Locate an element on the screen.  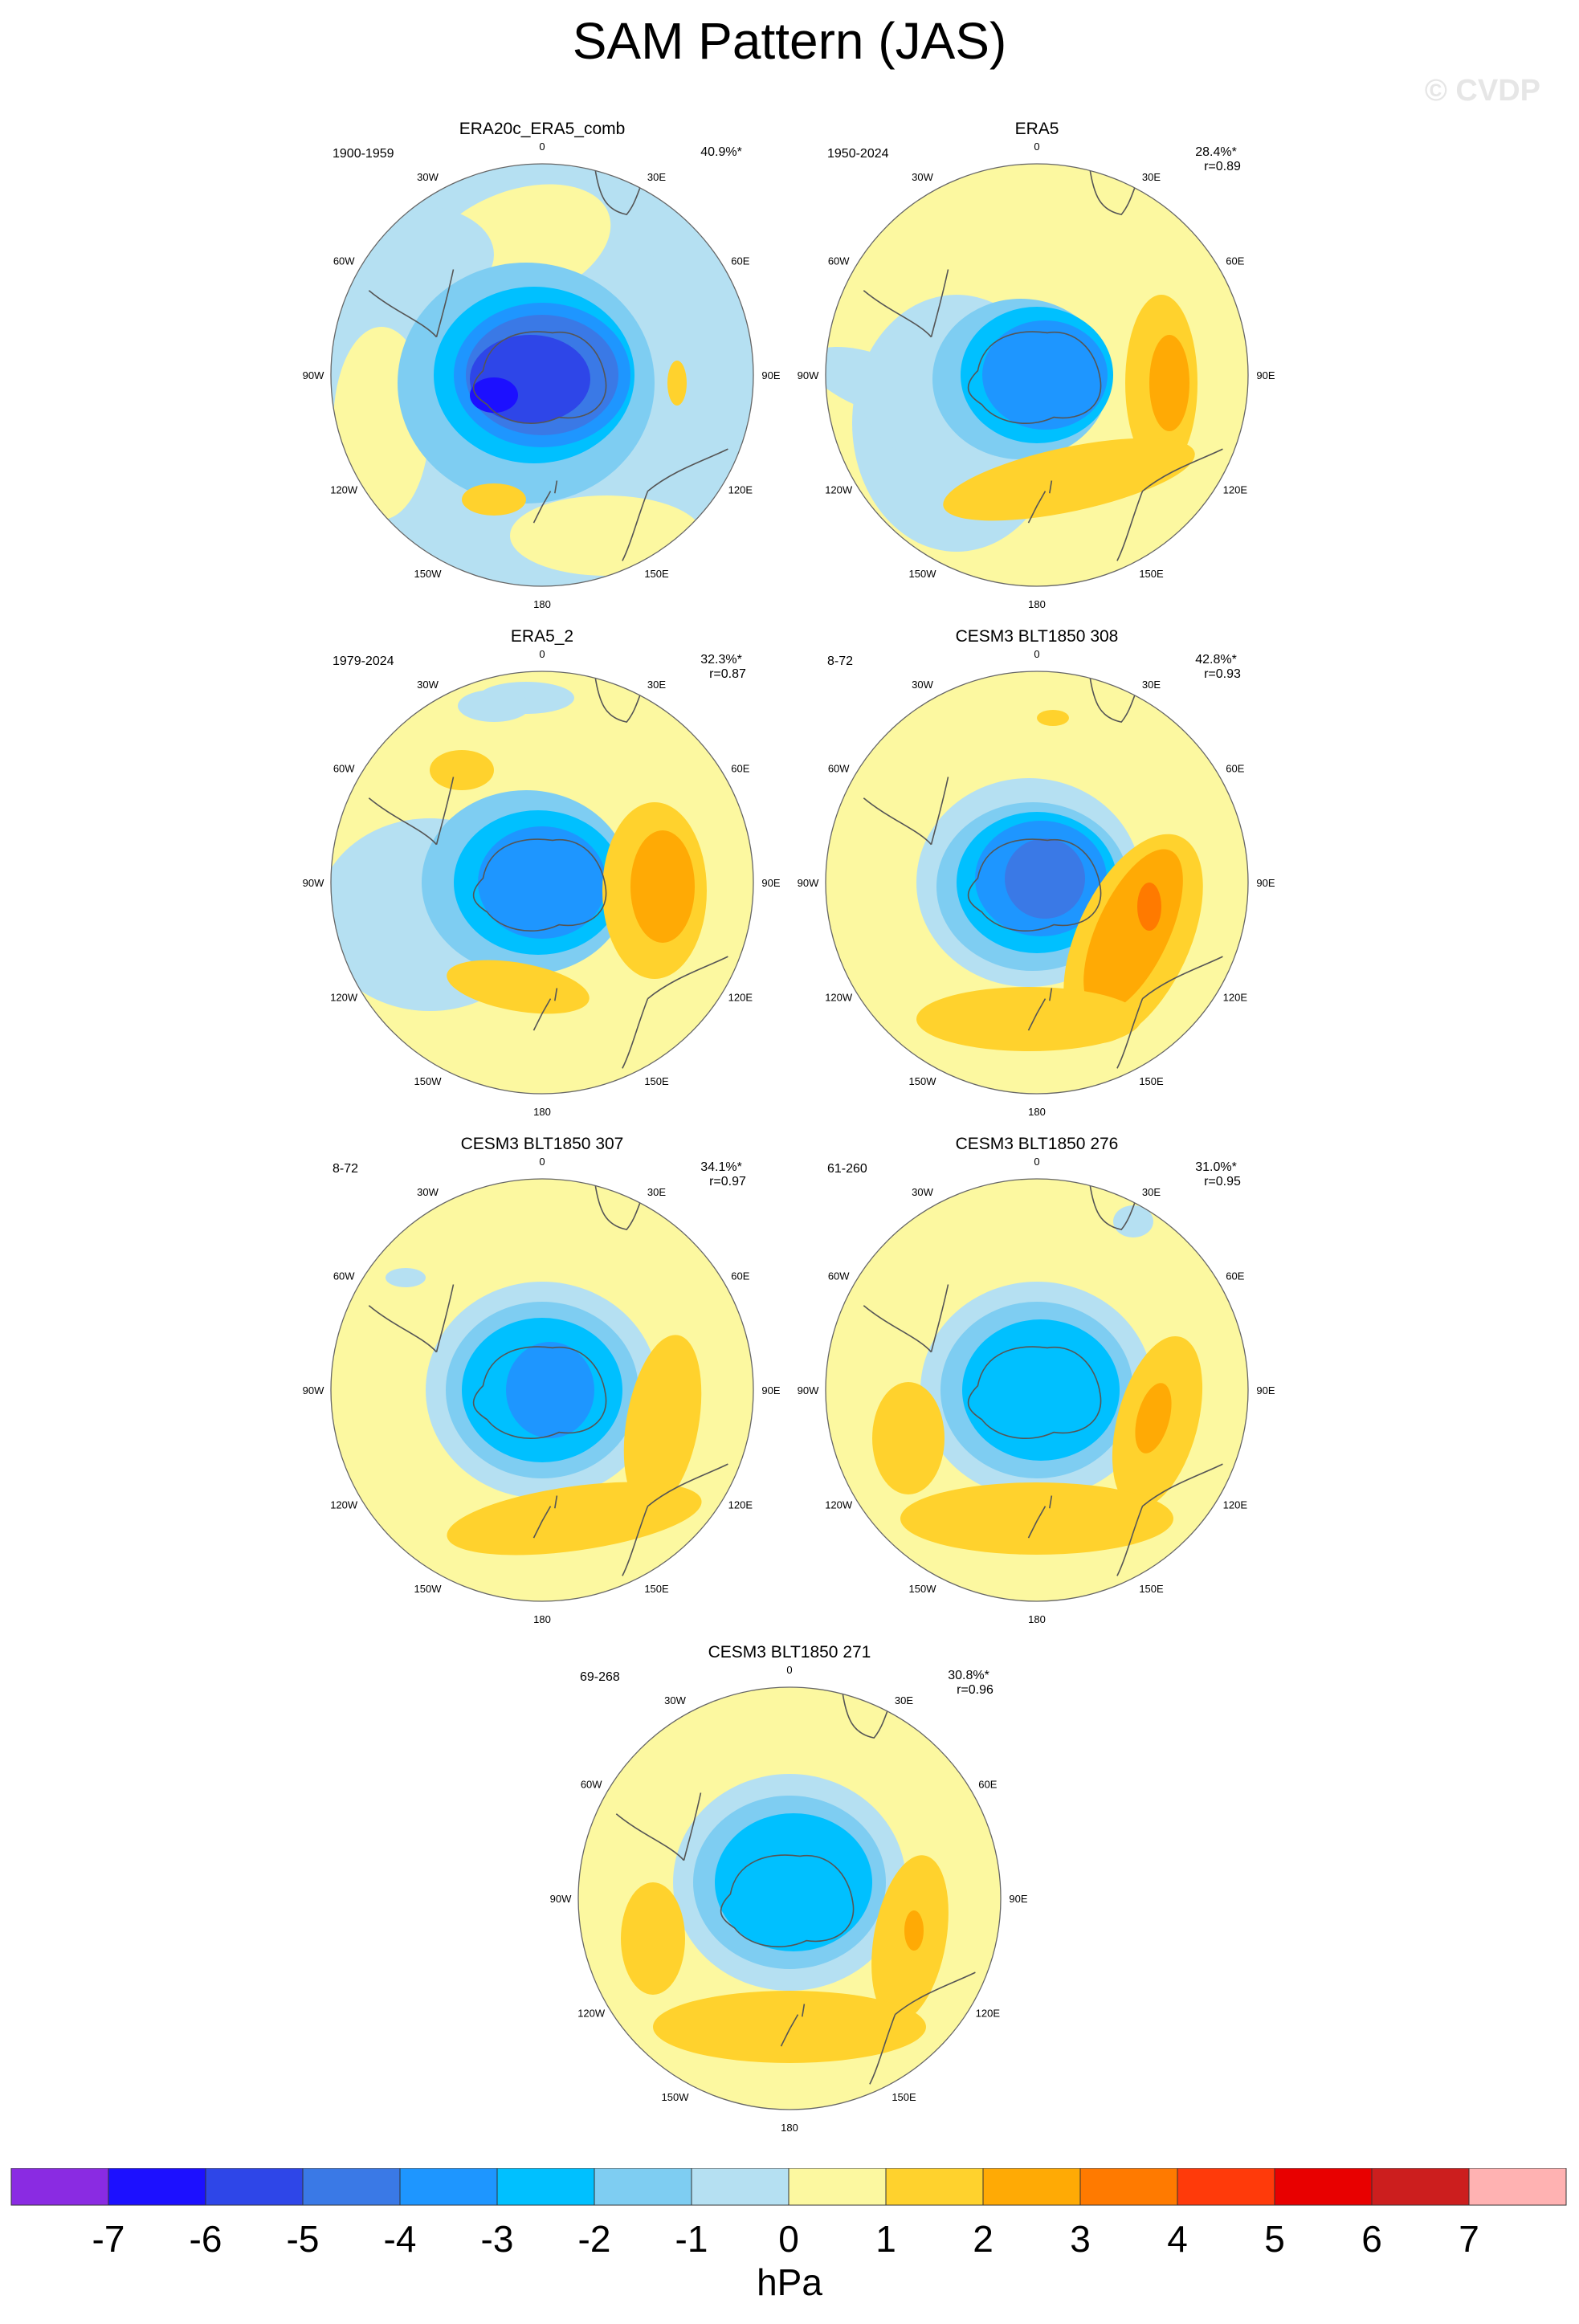
colorbar-tick-label: -3 is located at coordinates (497, 2239).